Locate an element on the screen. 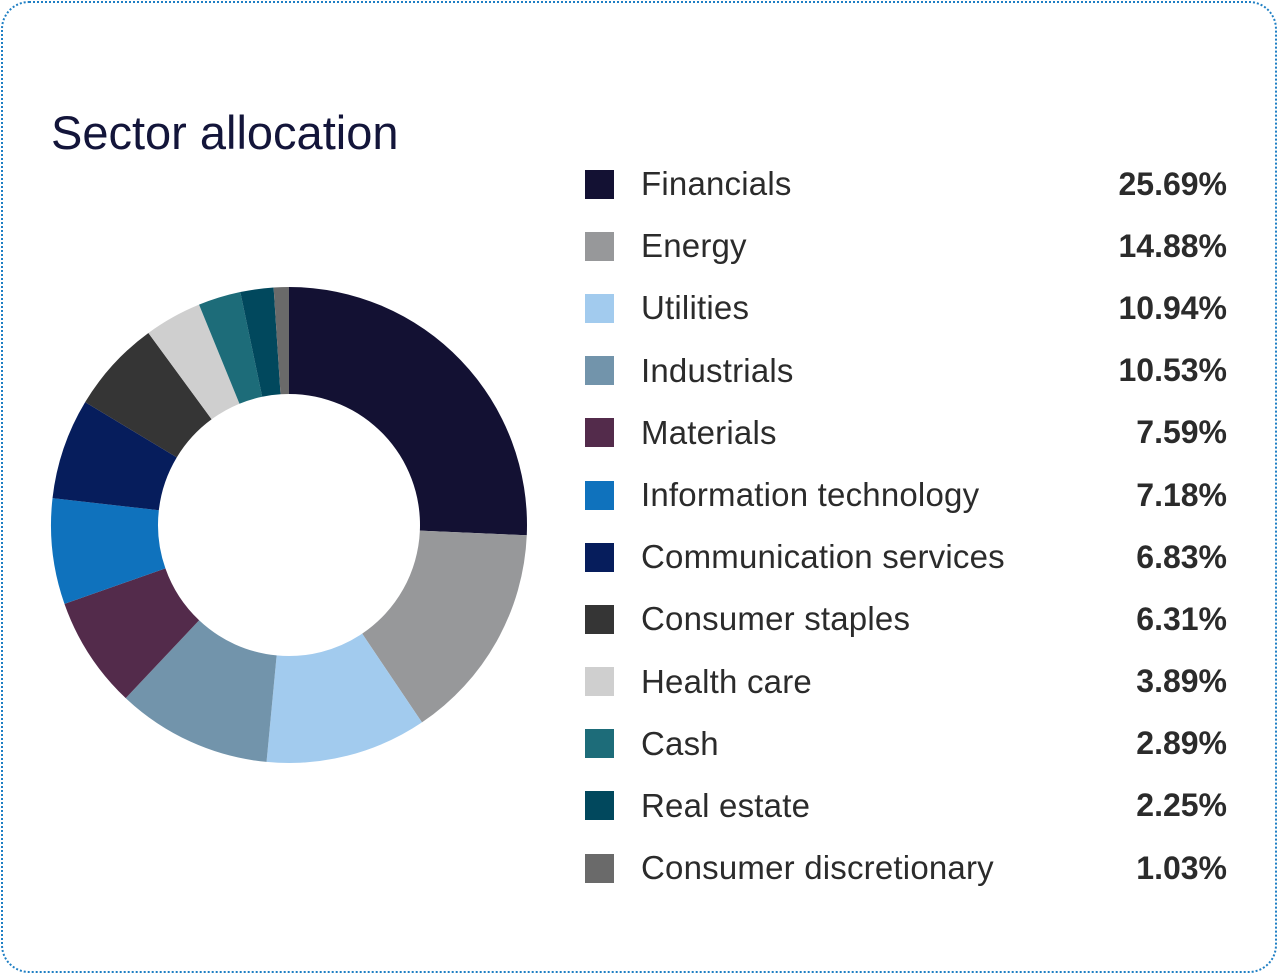 The height and width of the screenshot is (976, 1280). legend-value: 7.18% is located at coordinates (1181, 494).